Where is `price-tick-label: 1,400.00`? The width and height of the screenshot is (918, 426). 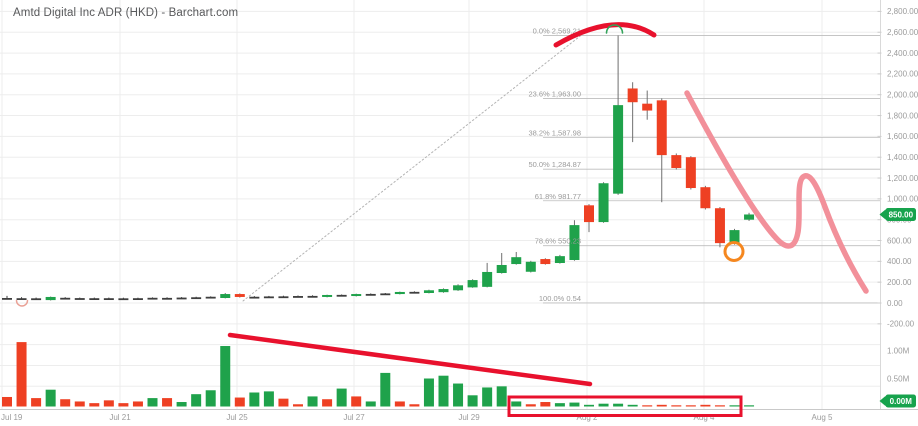 price-tick-label: 1,400.00 is located at coordinates (902, 157).